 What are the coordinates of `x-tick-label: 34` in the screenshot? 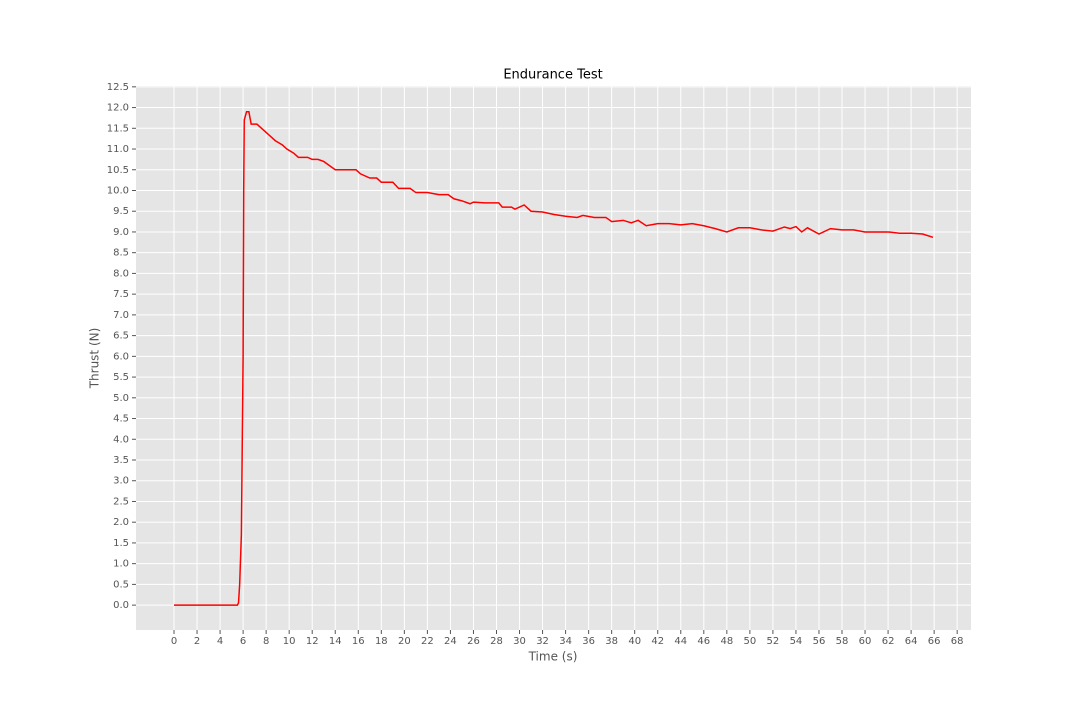 It's located at (565, 641).